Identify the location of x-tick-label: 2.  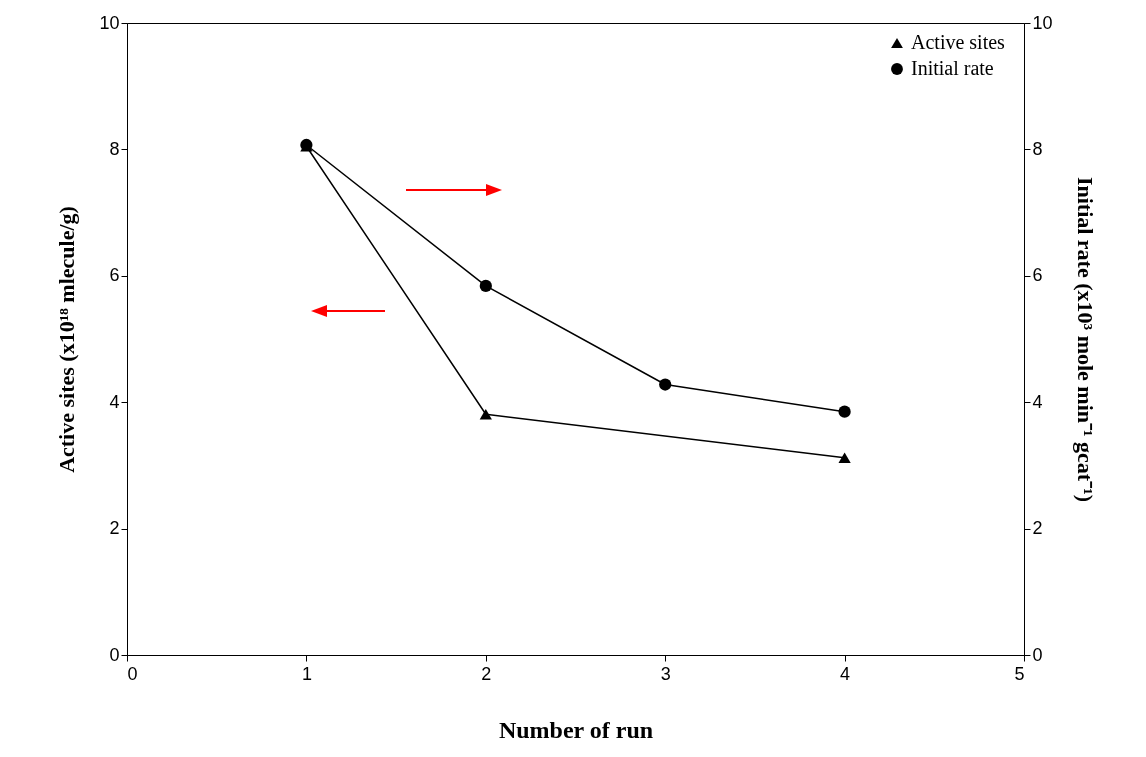
(486, 673).